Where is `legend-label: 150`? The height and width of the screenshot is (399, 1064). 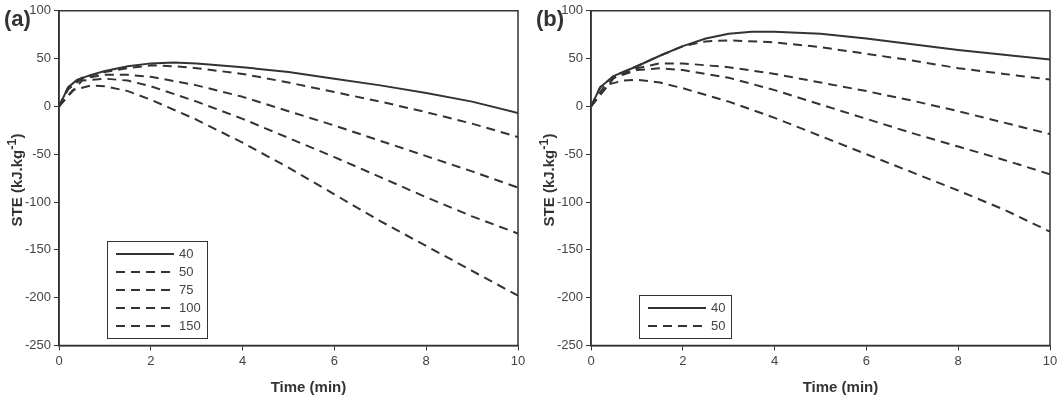 legend-label: 150 is located at coordinates (190, 326).